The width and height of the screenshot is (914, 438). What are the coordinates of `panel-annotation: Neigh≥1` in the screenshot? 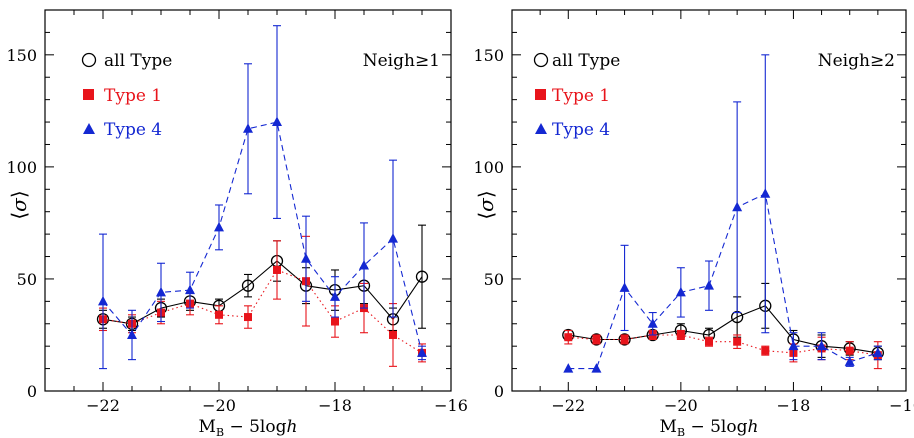 It's located at (401, 61).